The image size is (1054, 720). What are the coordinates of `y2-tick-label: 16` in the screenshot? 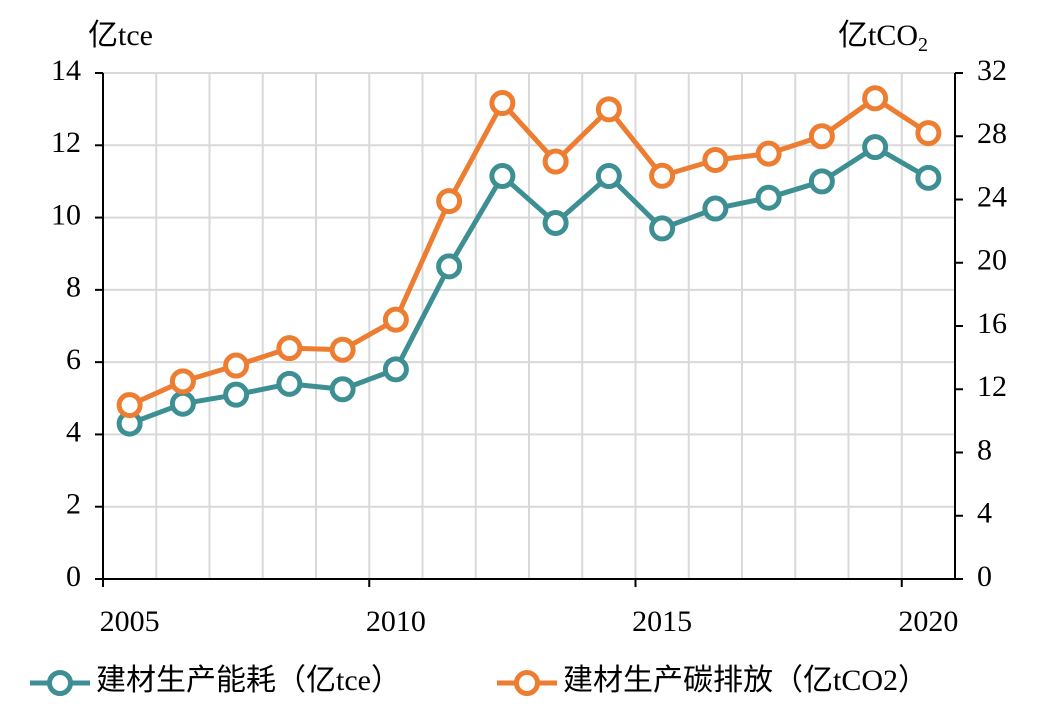 It's located at (992, 323).